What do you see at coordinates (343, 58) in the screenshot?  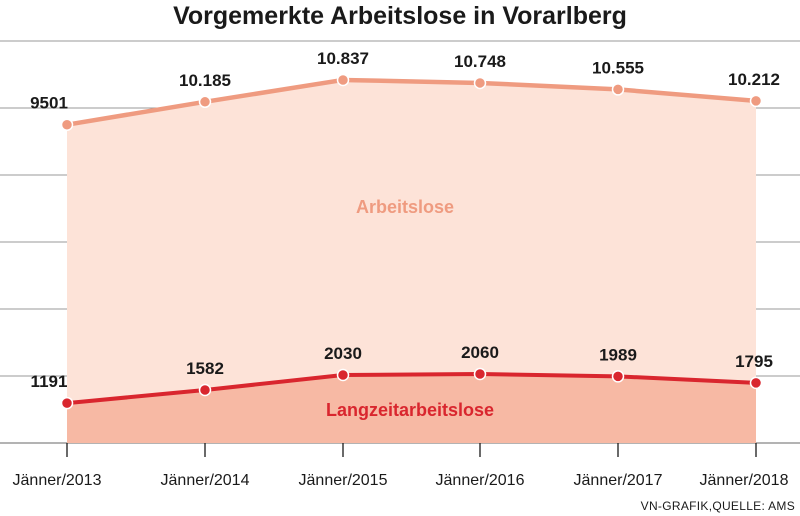 I see `data-label-arbeitslose: 10.837` at bounding box center [343, 58].